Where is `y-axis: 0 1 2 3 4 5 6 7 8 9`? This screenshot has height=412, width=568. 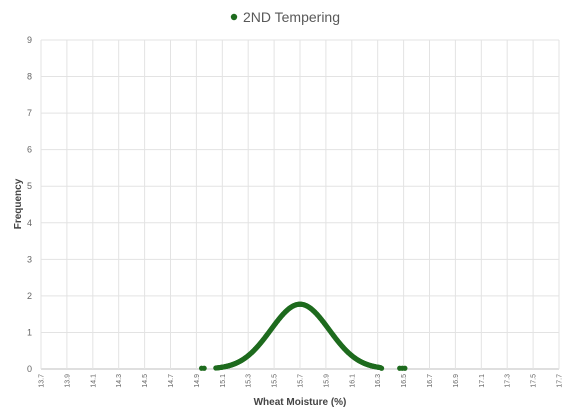 y-axis: 0 1 2 3 4 5 6 7 8 9 is located at coordinates (29, 204).